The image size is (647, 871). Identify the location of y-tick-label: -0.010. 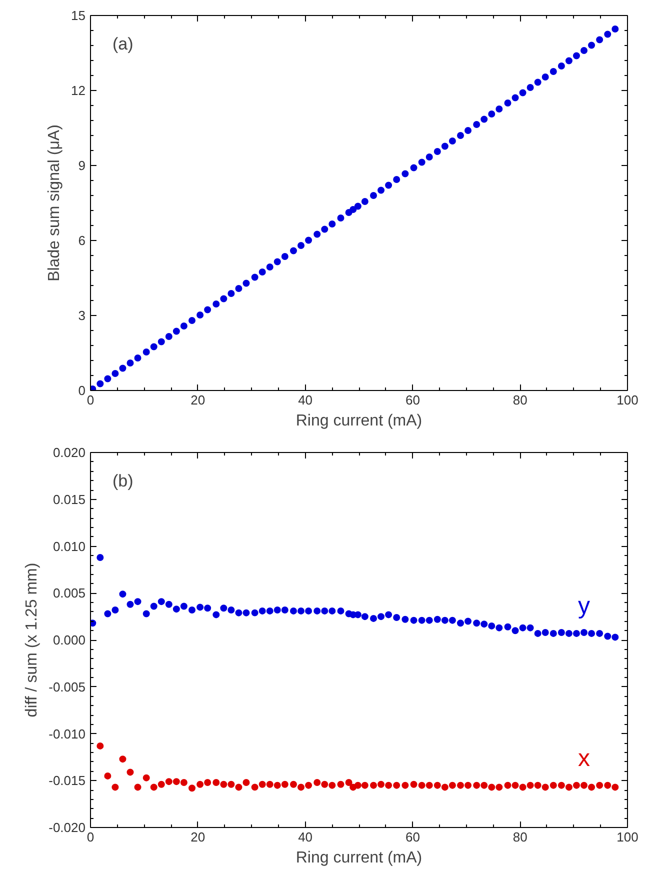
(67, 734).